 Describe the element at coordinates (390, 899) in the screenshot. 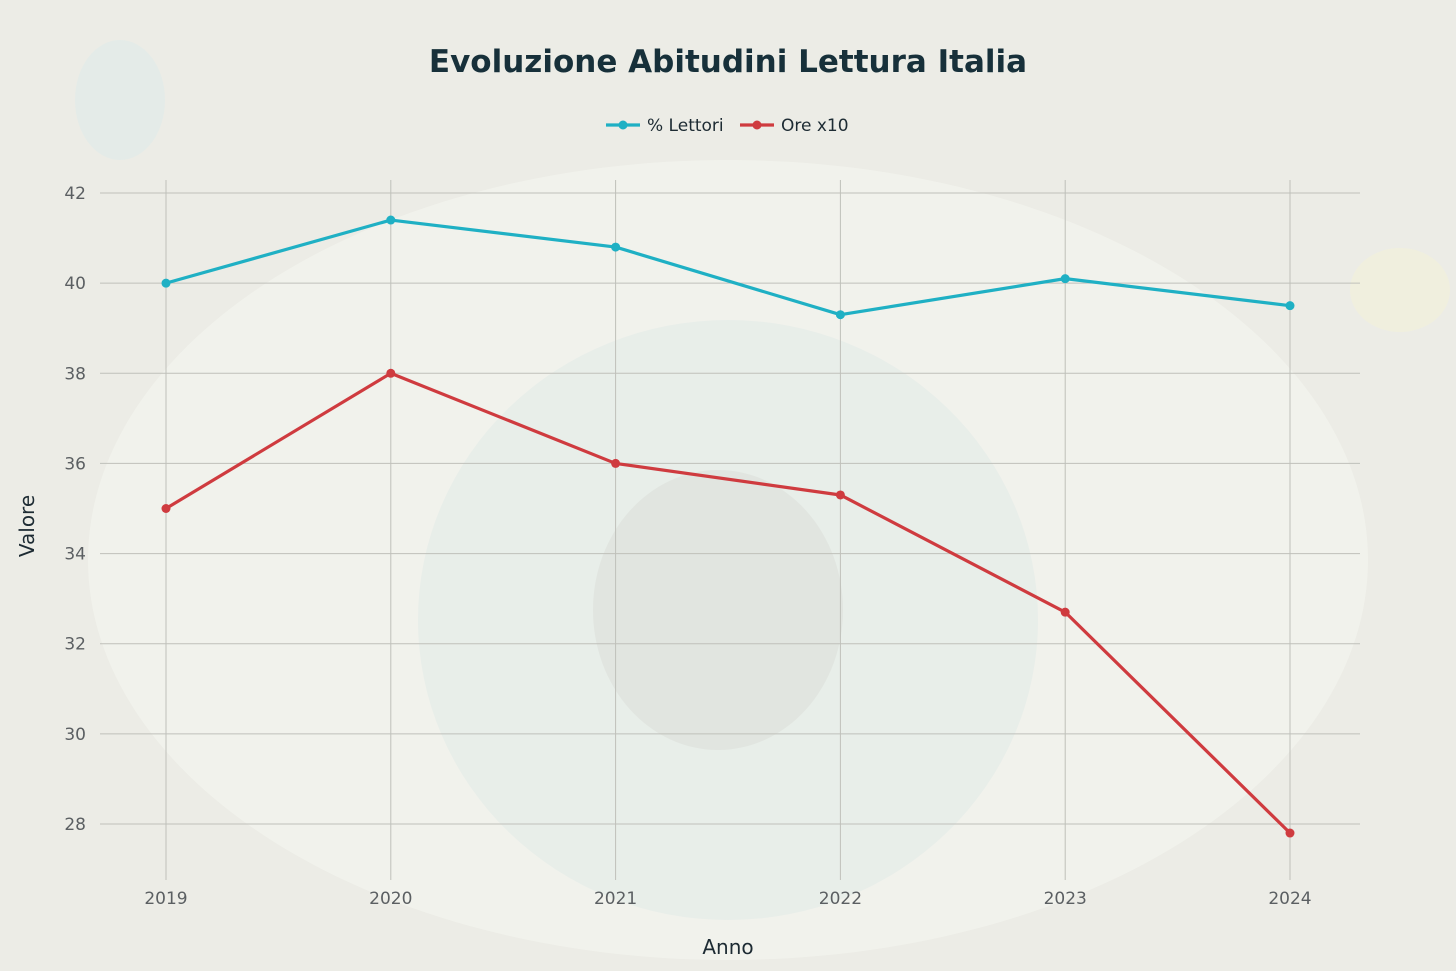

I see `x-tick-label: 2020` at that location.